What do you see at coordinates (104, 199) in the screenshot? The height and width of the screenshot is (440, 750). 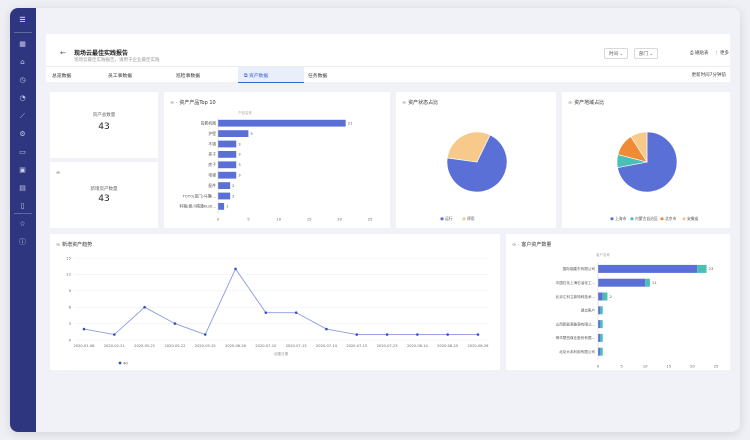 I see `kpi-value: 43` at bounding box center [104, 199].